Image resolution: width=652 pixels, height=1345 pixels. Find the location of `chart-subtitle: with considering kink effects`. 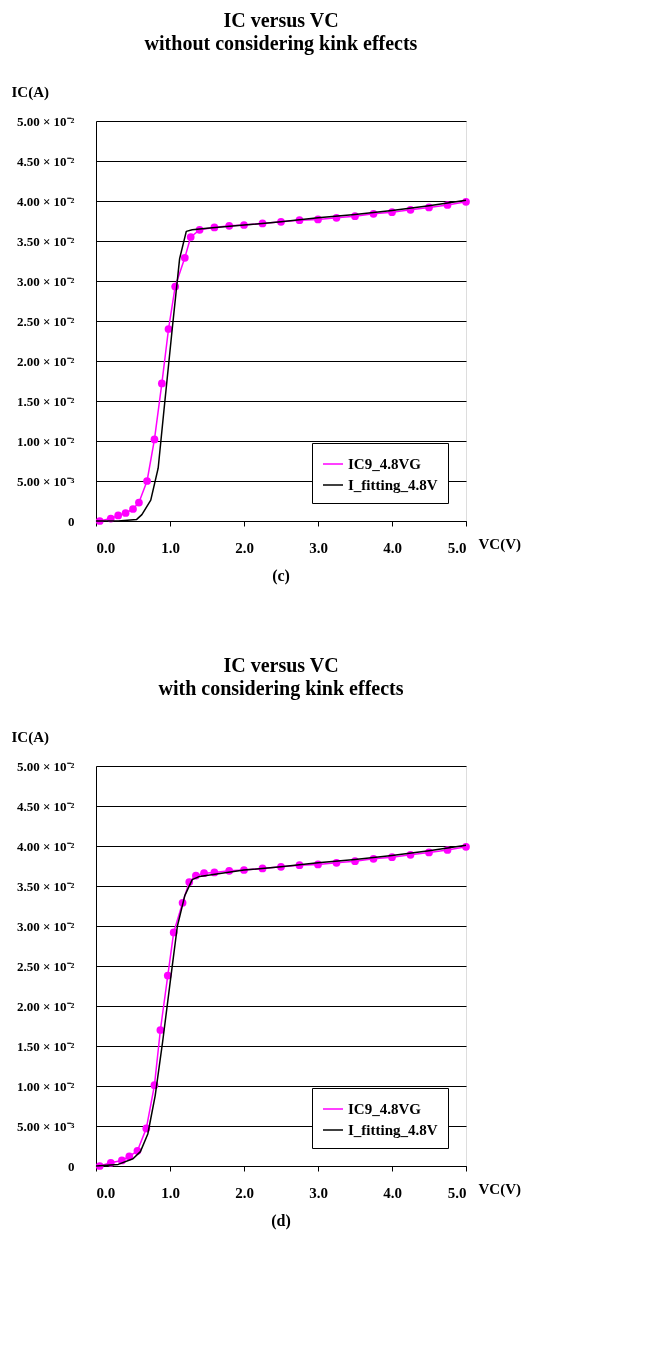

chart-subtitle: with considering kink effects is located at coordinates (281, 688).